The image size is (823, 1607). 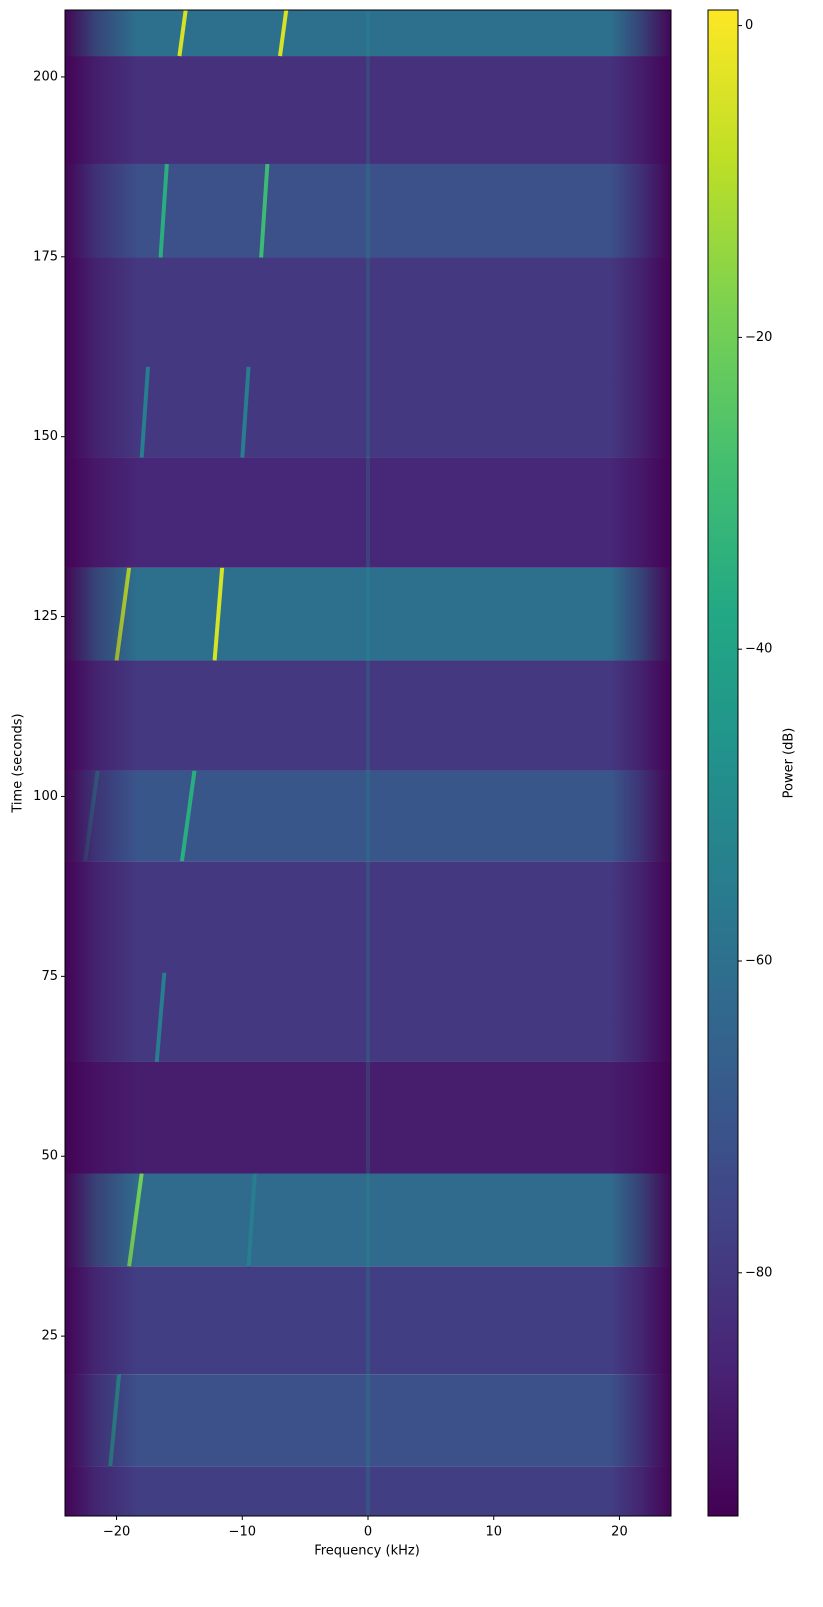 I want to click on colorbar-tick-label: −80, so click(x=758, y=1272).